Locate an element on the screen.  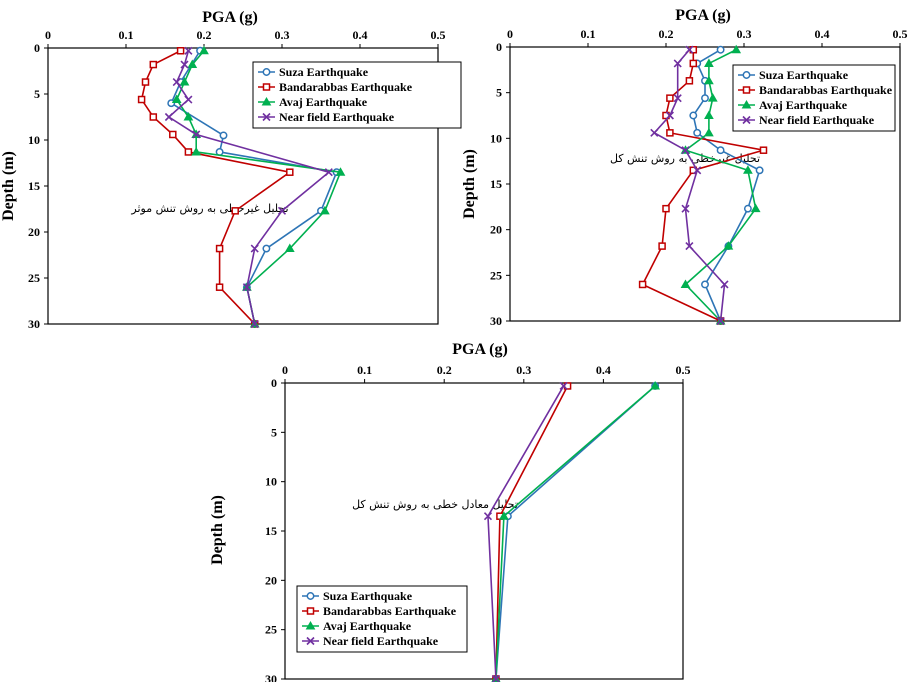
x-tick-label: 0.1 is located at coordinates (588, 34).